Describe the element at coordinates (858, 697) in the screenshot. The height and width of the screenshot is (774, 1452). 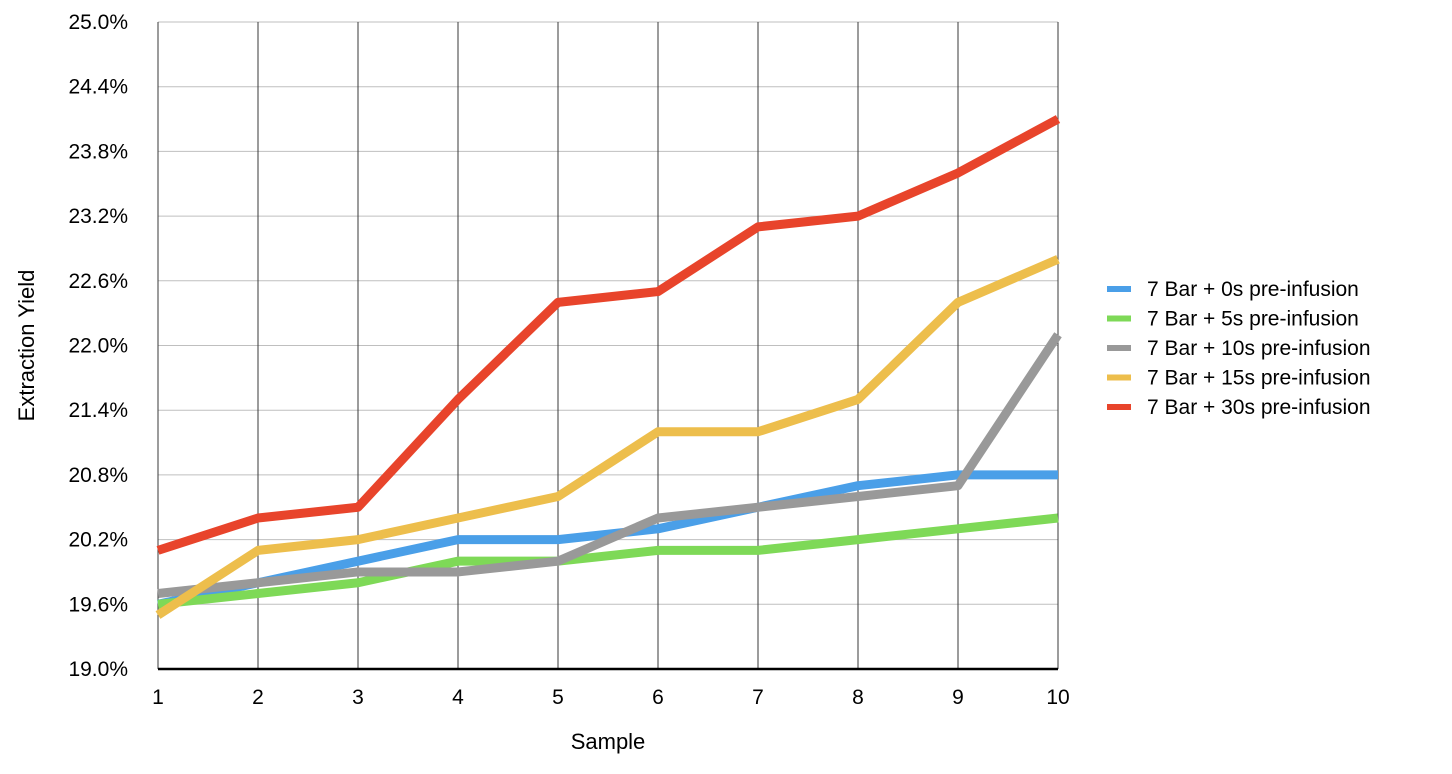
I see `x-tick-label: 8` at that location.